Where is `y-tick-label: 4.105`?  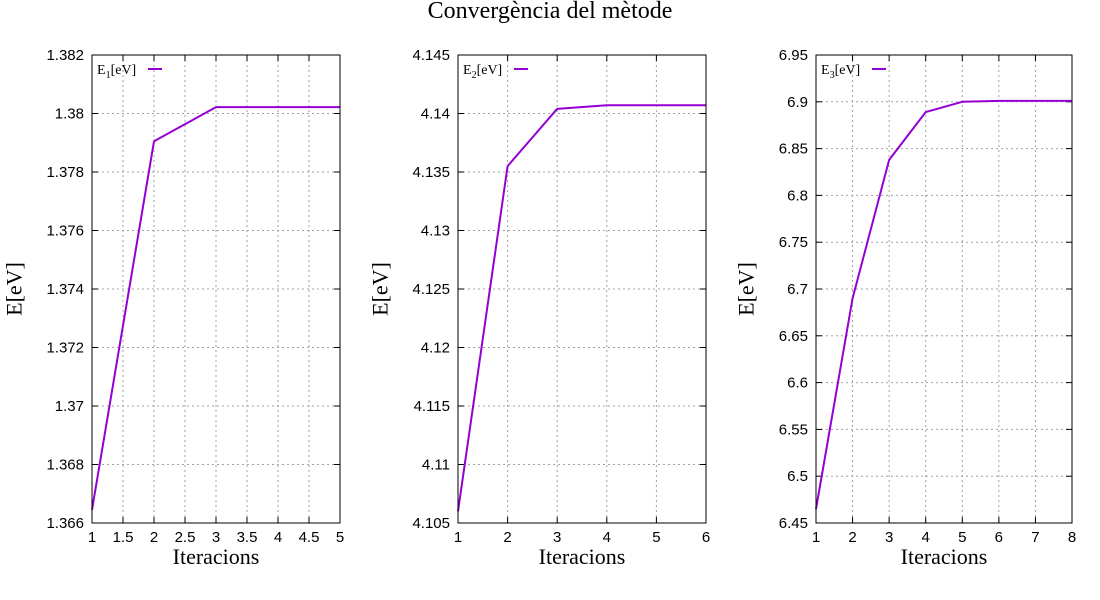
y-tick-label: 4.105 is located at coordinates (431, 523).